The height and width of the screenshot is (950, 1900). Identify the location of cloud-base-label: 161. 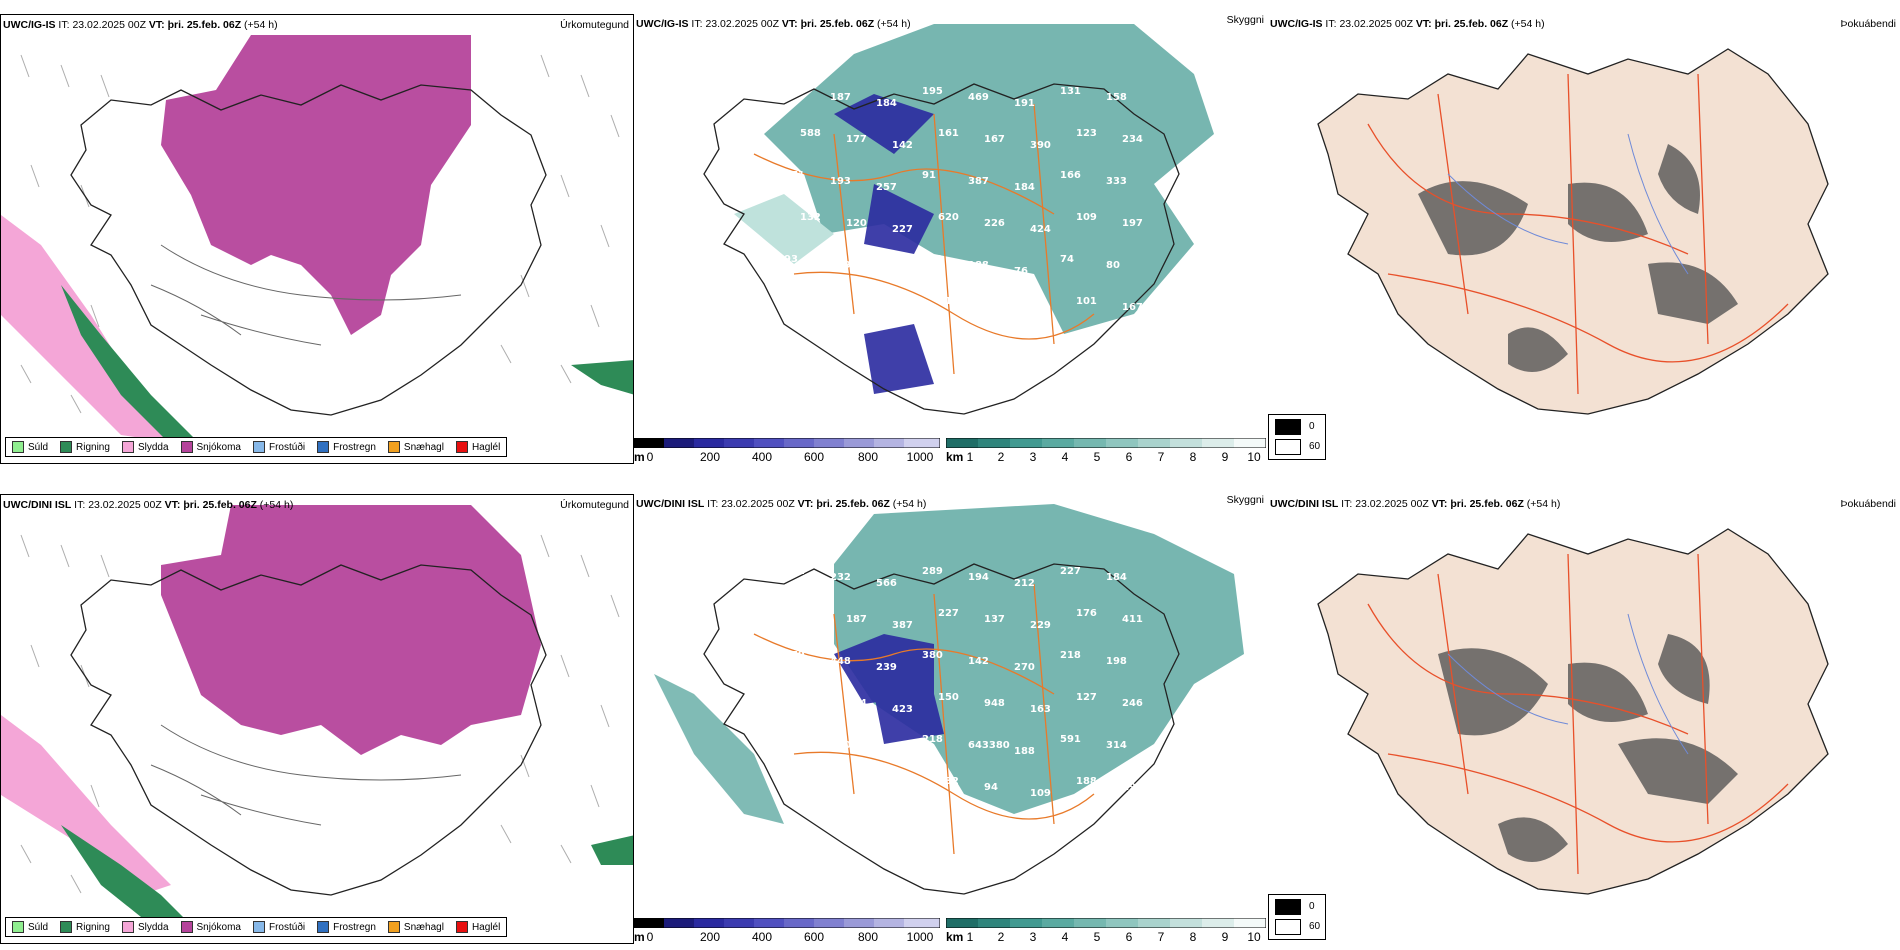
(948, 133).